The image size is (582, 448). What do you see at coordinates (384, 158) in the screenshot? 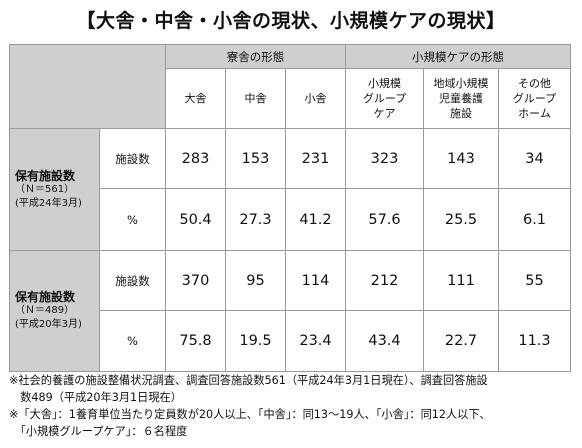
I see `table-cell: 323` at bounding box center [384, 158].